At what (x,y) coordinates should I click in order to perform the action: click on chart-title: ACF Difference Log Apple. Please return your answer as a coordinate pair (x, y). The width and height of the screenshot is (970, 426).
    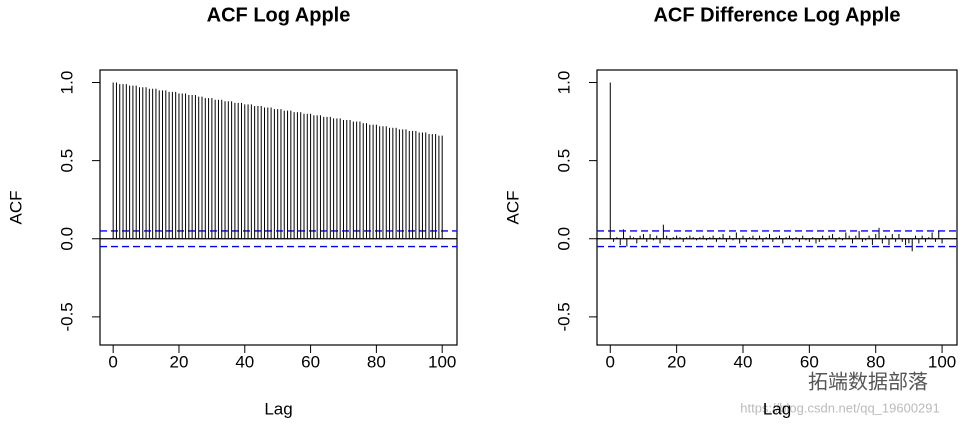
    Looking at the image, I should click on (776, 15).